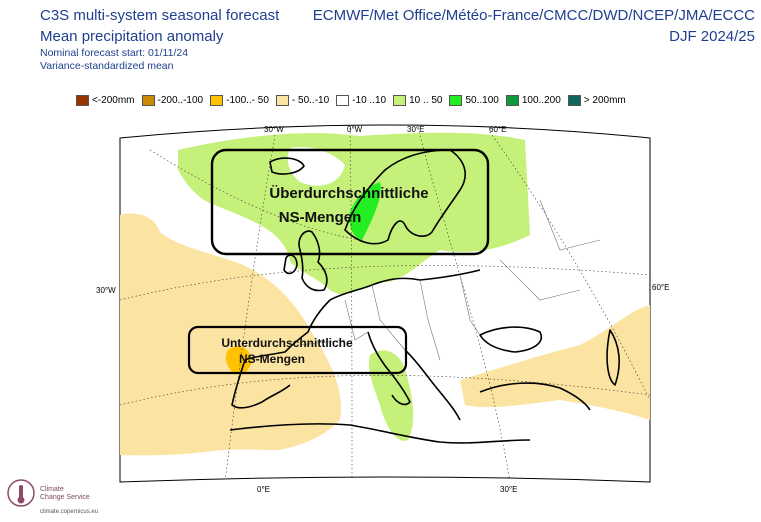 This screenshot has width=761, height=522. I want to click on annotation-south-box, so click(297, 350).